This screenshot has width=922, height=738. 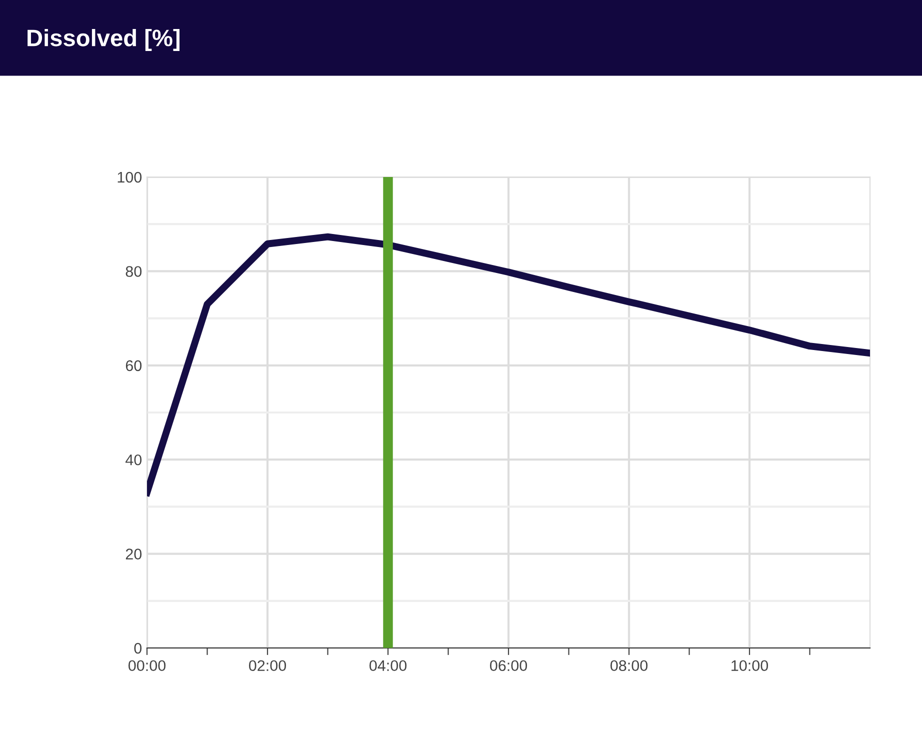 I want to click on chart-title: Dissolved [%], so click(x=104, y=40).